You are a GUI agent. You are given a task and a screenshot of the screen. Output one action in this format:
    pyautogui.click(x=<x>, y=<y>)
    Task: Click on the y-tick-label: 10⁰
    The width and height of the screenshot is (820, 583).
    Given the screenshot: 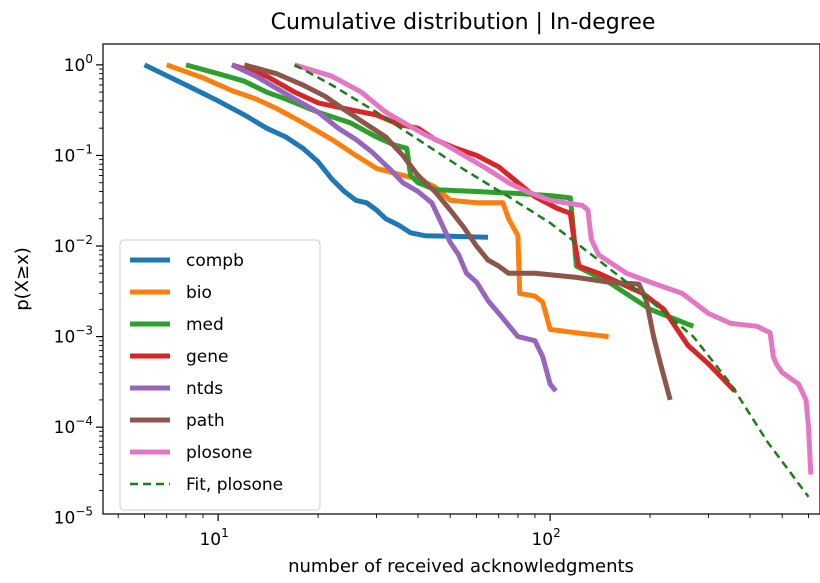 What is the action you would take?
    pyautogui.click(x=78, y=64)
    